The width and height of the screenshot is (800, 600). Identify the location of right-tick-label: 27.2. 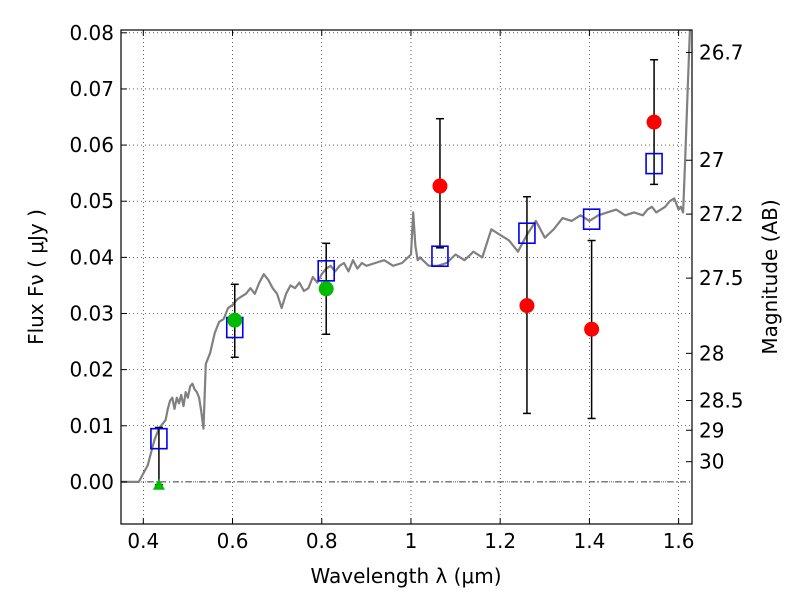
(721, 214).